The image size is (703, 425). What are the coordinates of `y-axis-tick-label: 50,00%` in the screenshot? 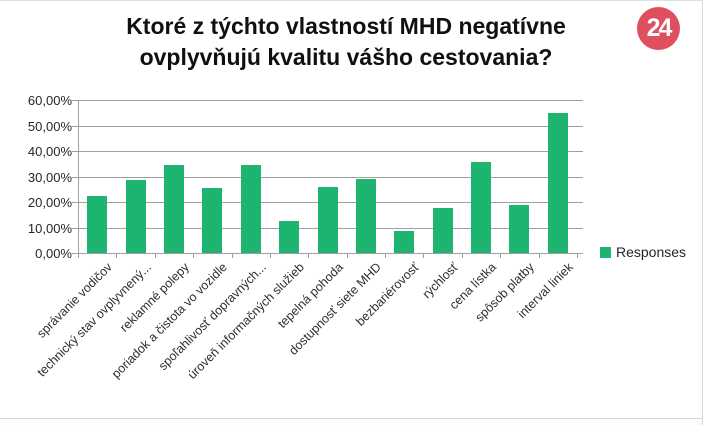 It's located at (49, 126).